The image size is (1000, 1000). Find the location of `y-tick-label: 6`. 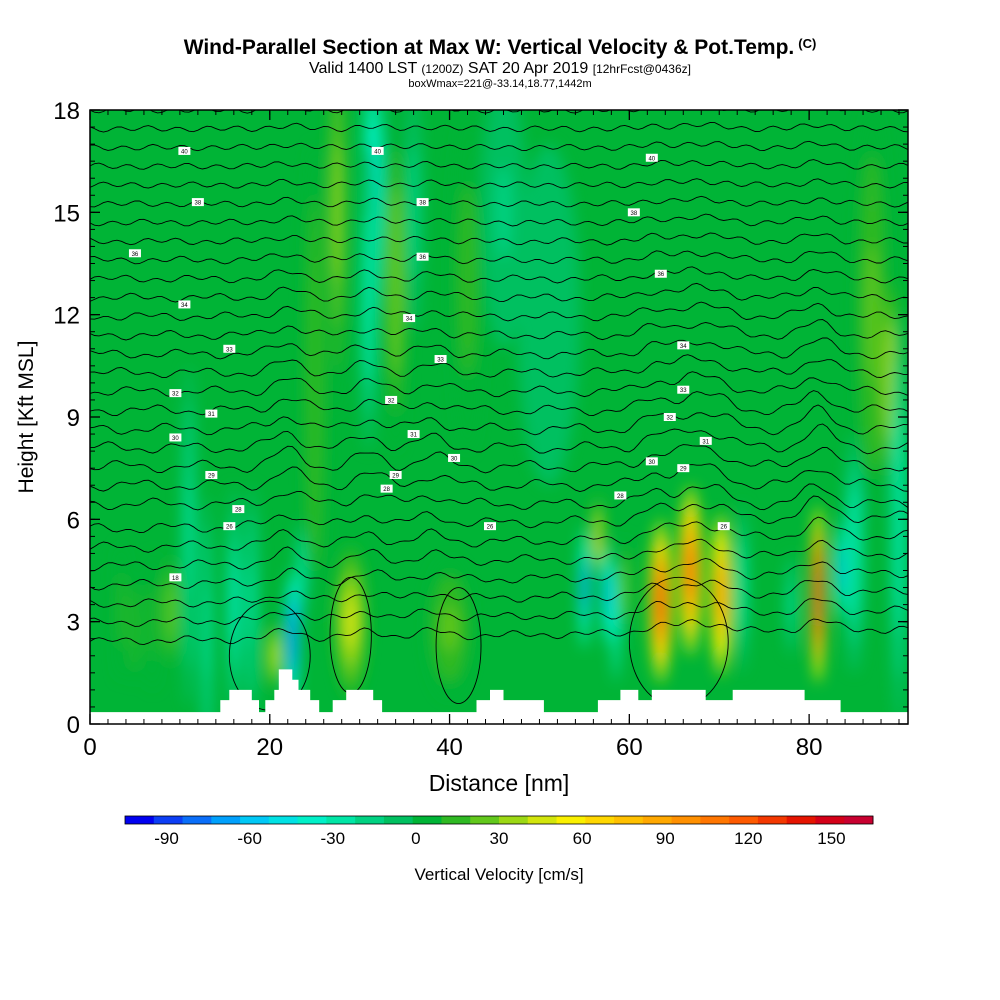

y-tick-label: 6 is located at coordinates (73, 520).